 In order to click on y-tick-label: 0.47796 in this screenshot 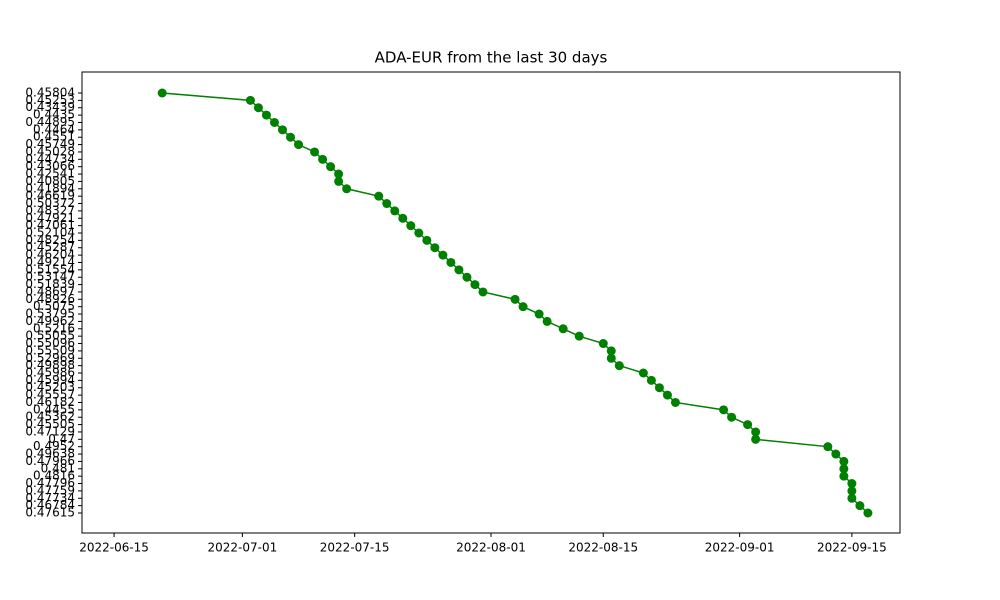, I will do `click(50, 483)`.